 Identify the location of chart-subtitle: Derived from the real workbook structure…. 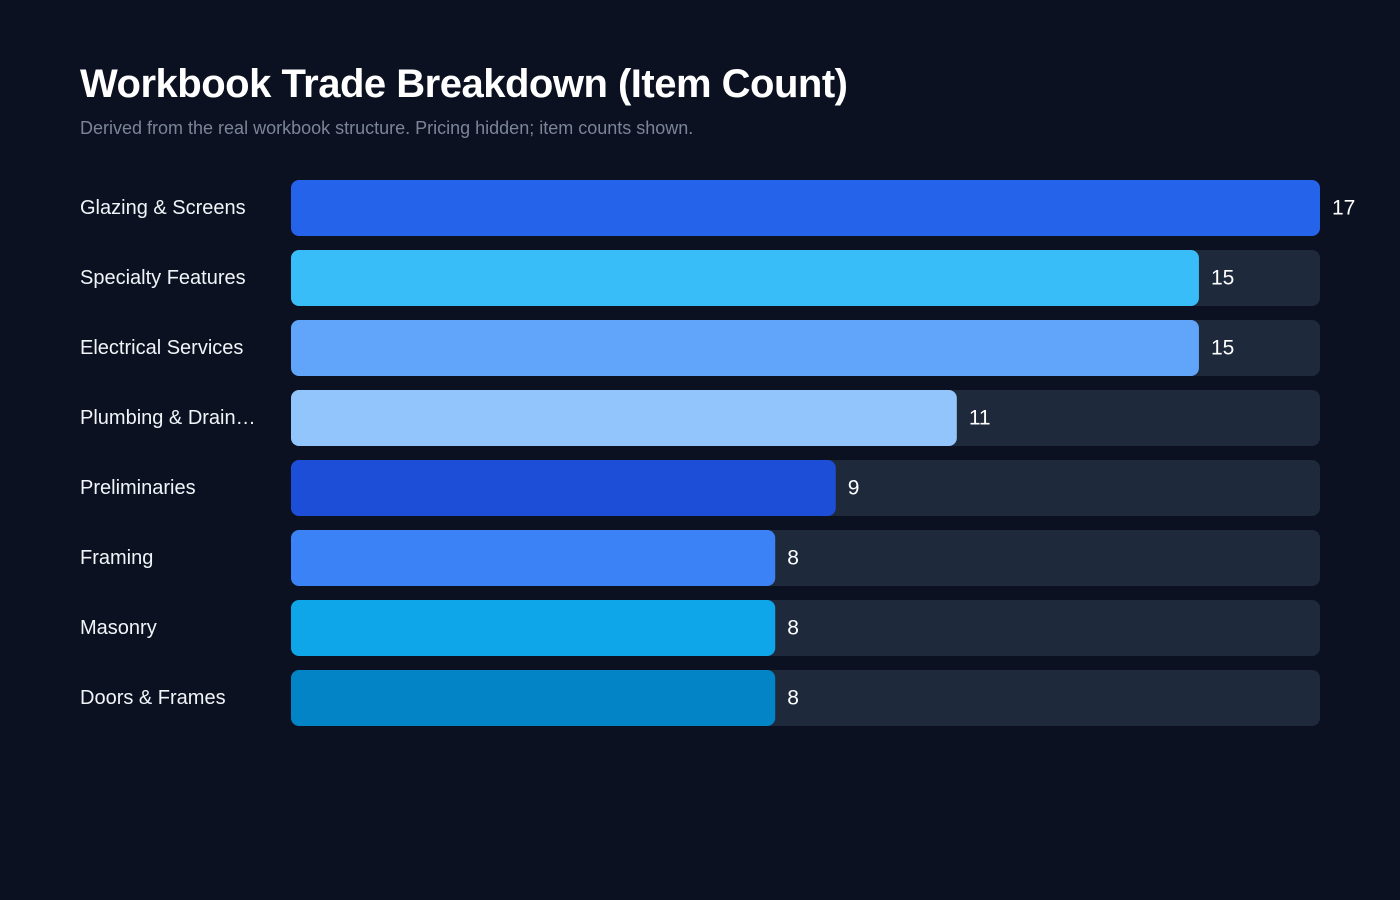
(387, 128).